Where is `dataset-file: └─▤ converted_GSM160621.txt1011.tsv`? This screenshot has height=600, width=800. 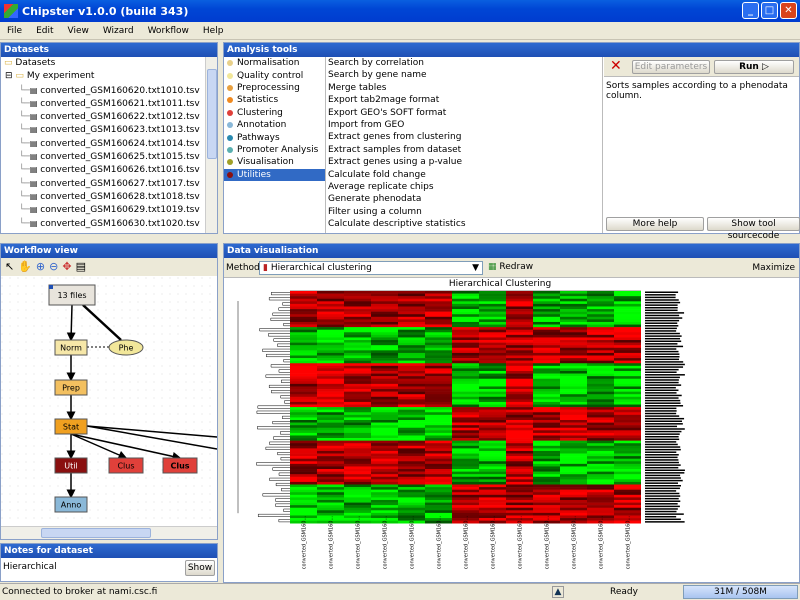
dataset-file: └─▤ converted_GSM160621.txt1011.tsv is located at coordinates (109, 103).